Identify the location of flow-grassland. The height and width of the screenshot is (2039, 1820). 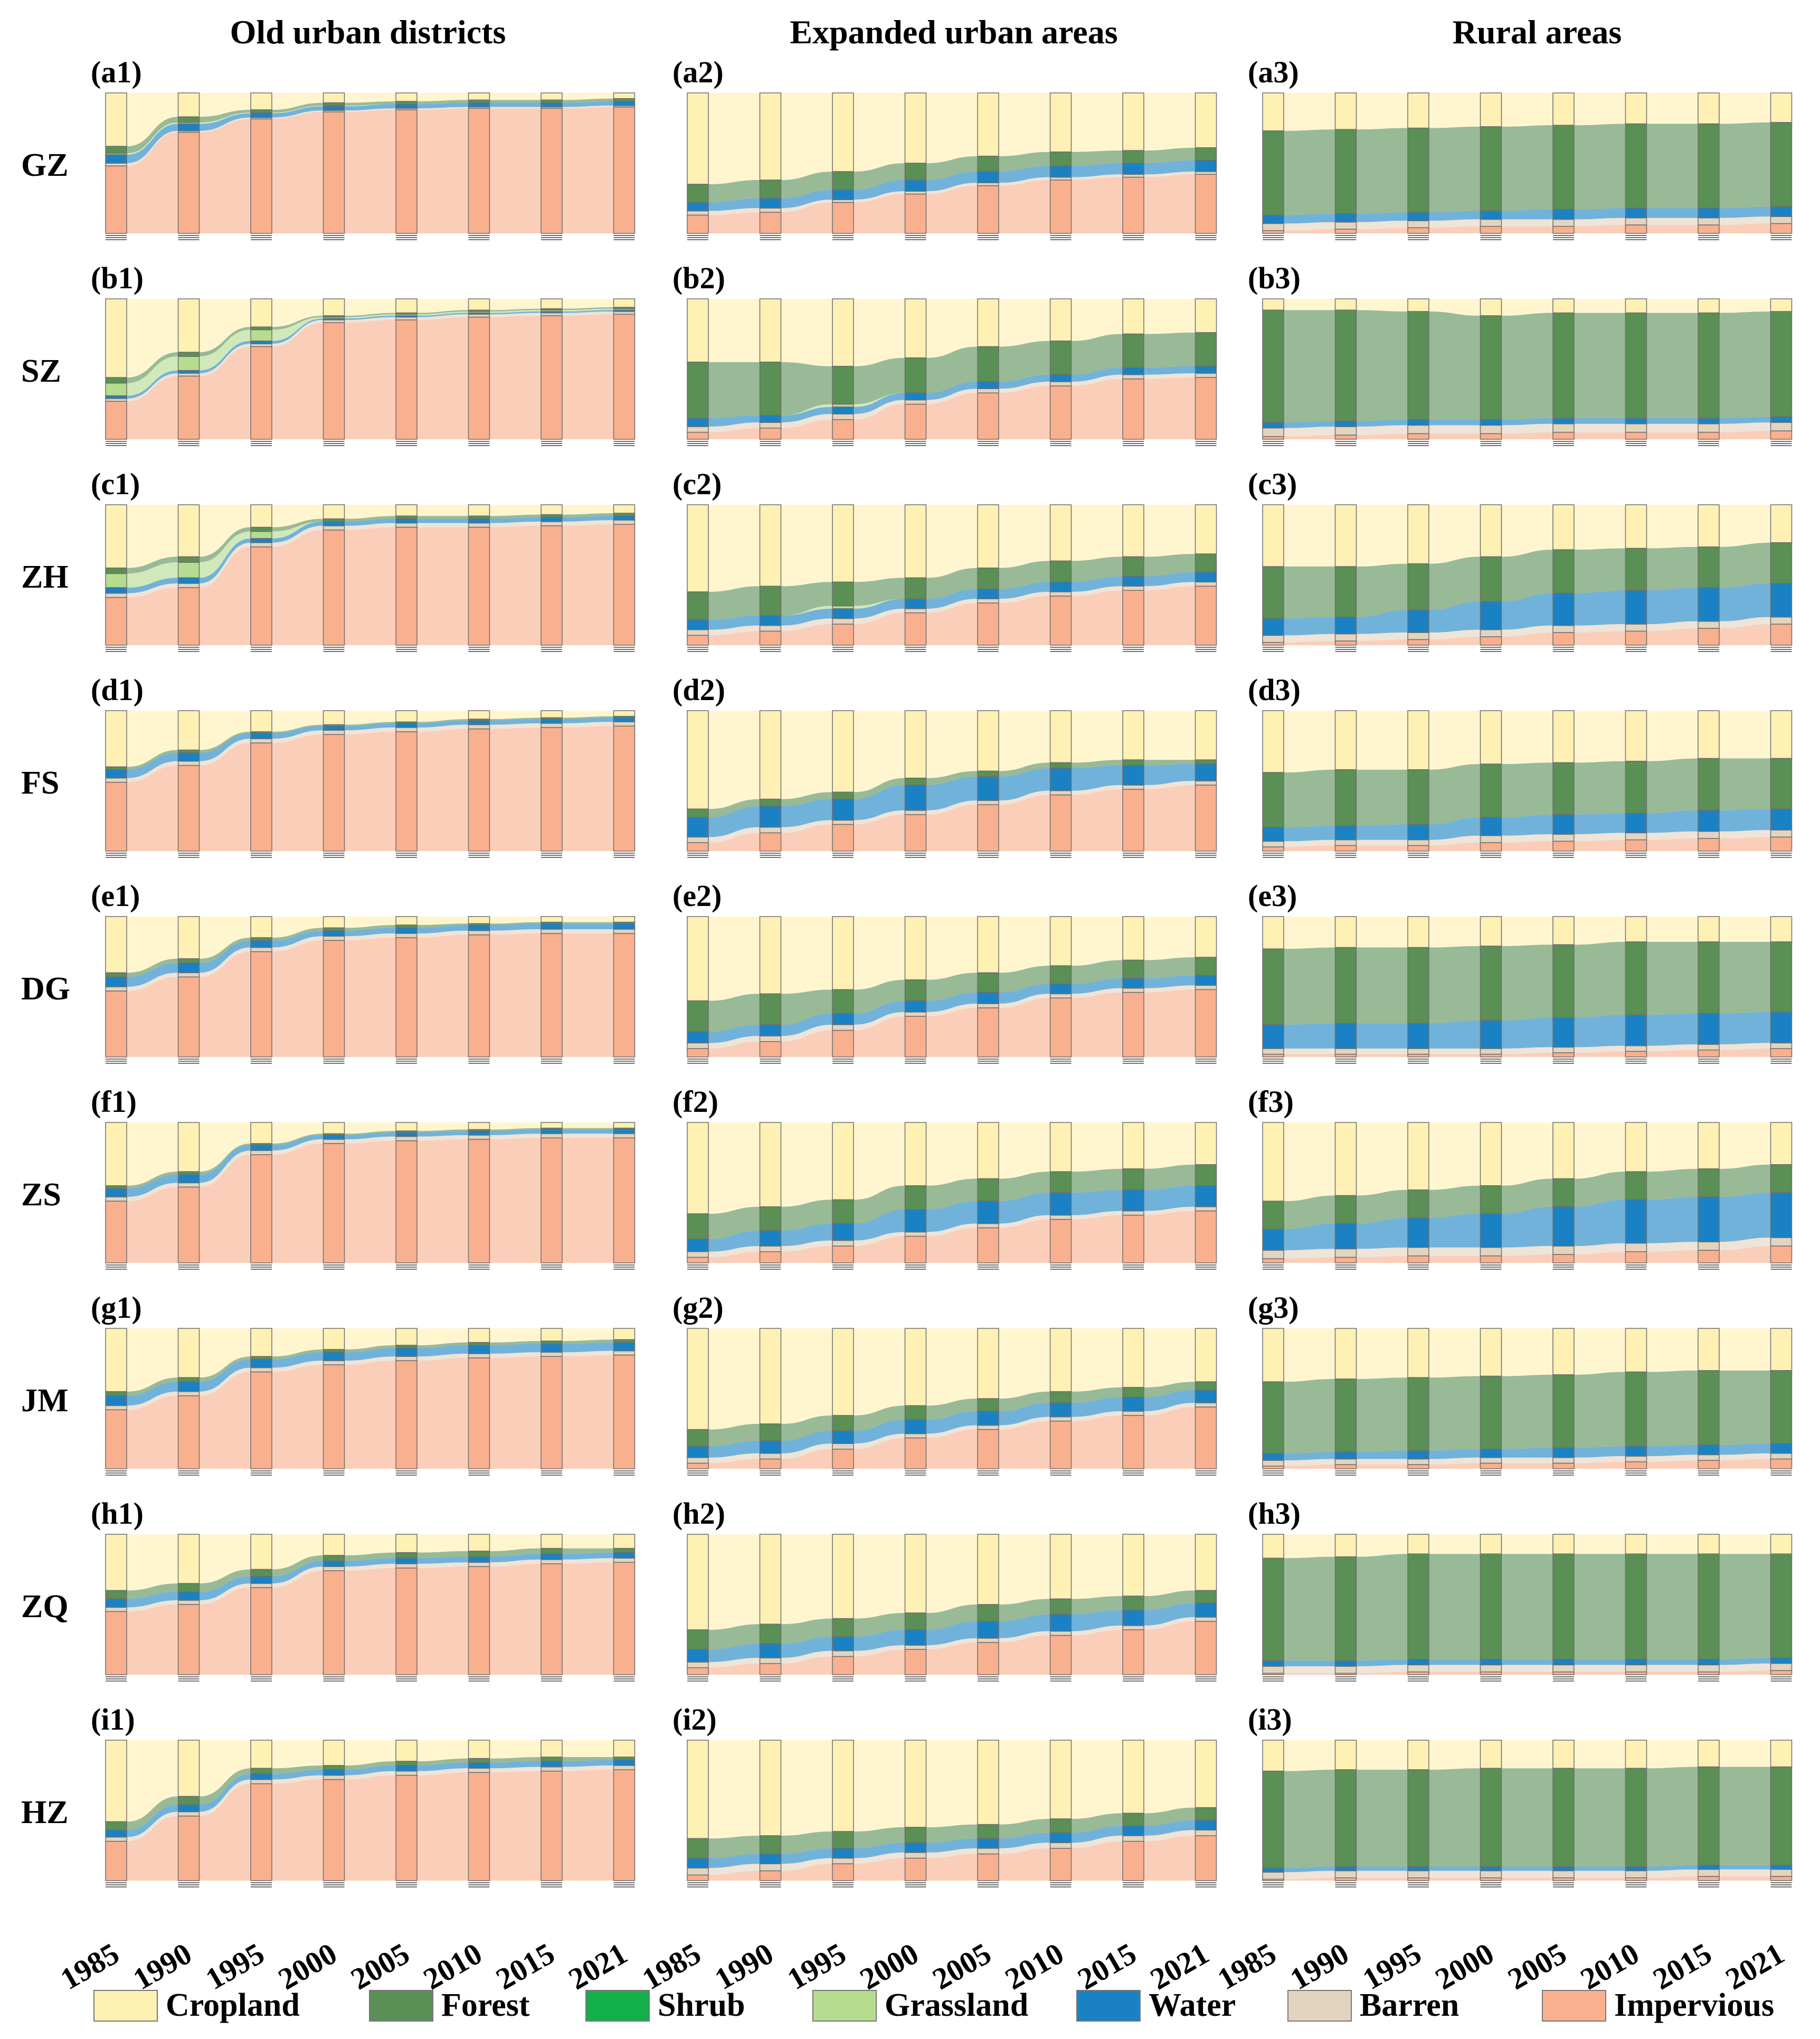
(807, 611).